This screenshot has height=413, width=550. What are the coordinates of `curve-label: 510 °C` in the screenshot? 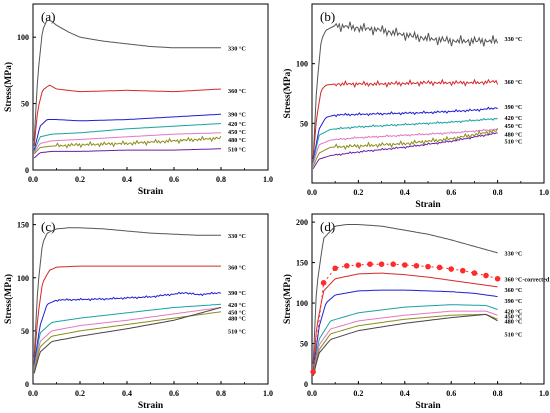 It's located at (237, 149).